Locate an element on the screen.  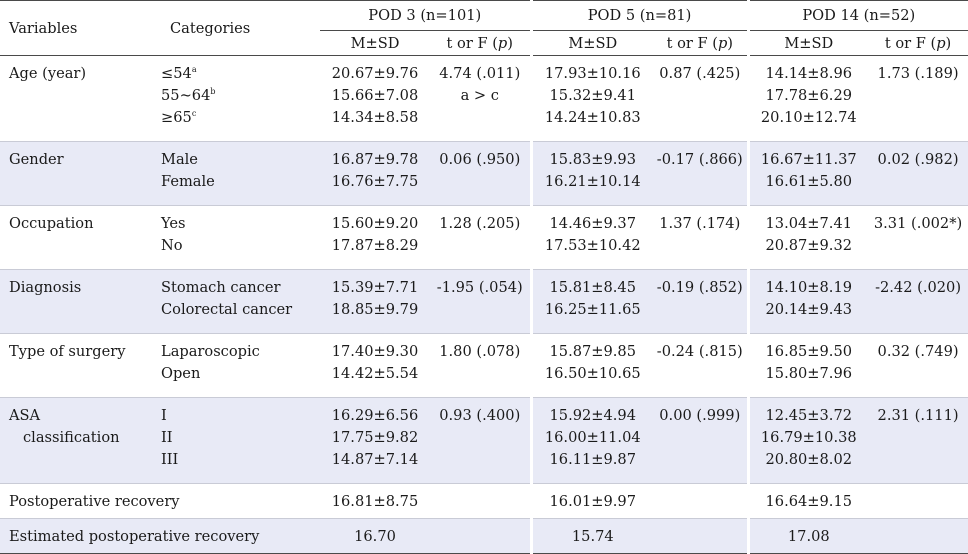
category-label: Stomach cancer is located at coordinates (240, 288).